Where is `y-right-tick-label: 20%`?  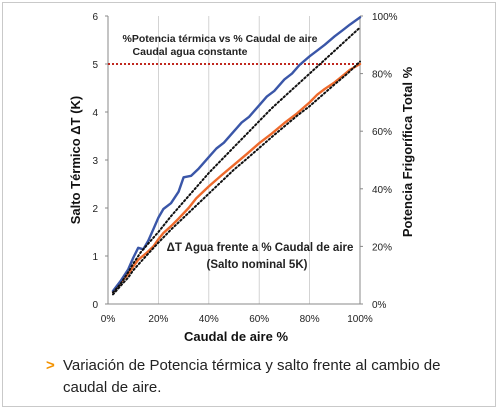
y-right-tick-label: 20% is located at coordinates (382, 247).